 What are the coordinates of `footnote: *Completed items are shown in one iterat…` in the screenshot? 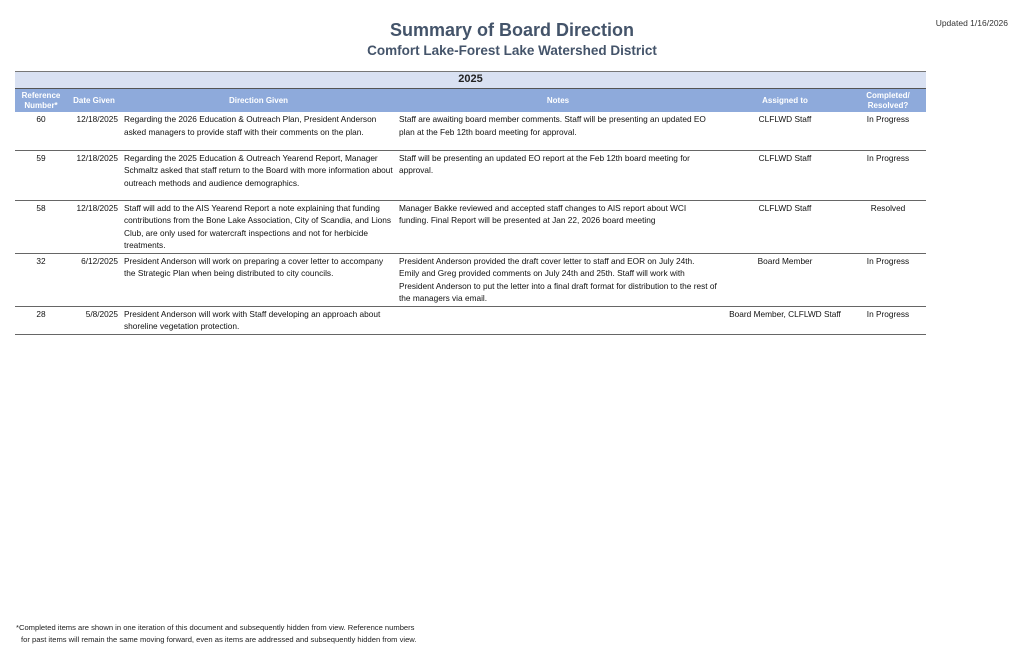 It's located at (216, 634).